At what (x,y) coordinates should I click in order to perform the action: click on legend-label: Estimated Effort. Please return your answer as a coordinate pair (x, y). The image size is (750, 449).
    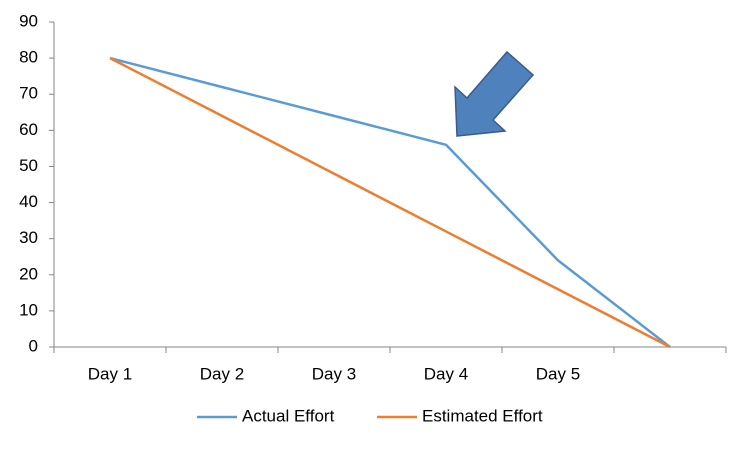
    Looking at the image, I should click on (482, 415).